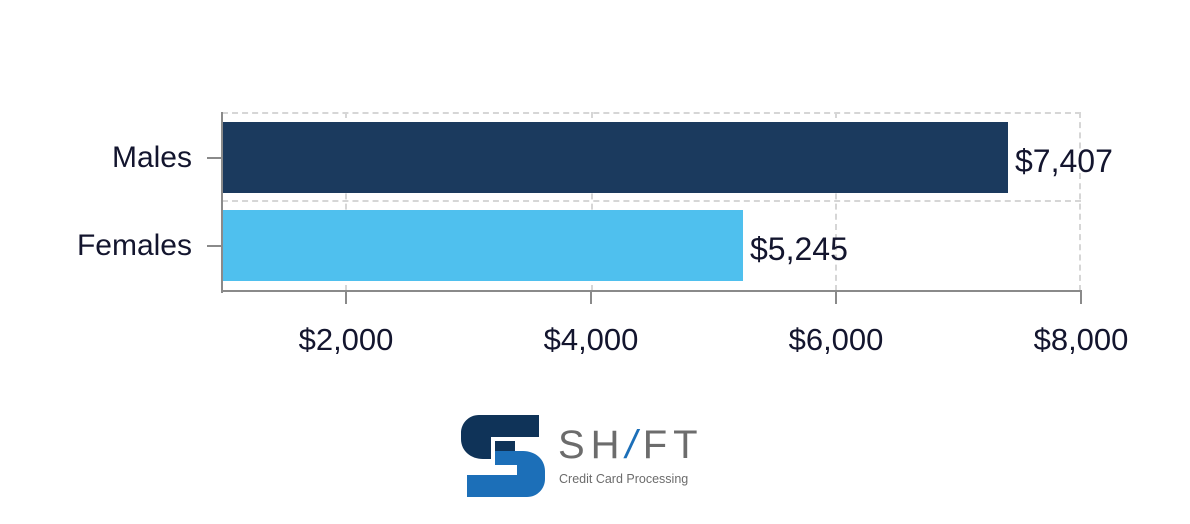 Image resolution: width=1190 pixels, height=524 pixels. What do you see at coordinates (1064, 161) in the screenshot?
I see `value-label-males: $7,407` at bounding box center [1064, 161].